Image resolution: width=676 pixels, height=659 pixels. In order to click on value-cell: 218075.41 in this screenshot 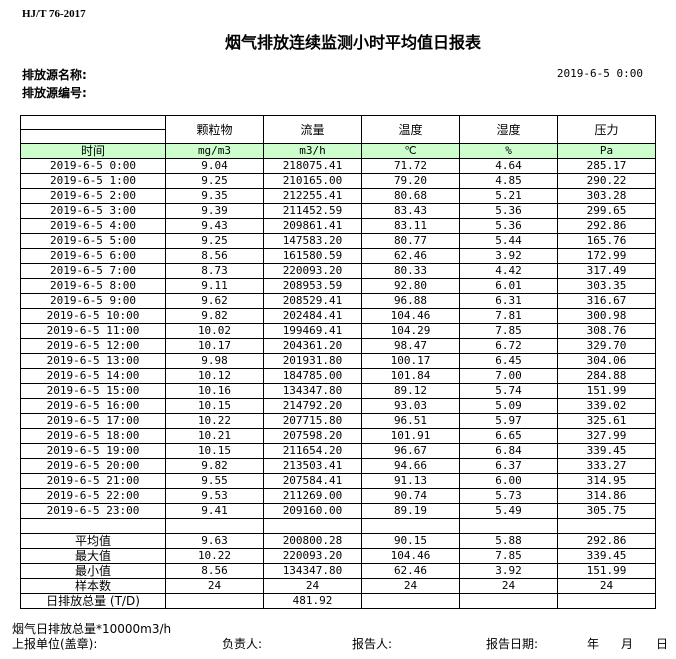, I will do `click(312, 166)`.